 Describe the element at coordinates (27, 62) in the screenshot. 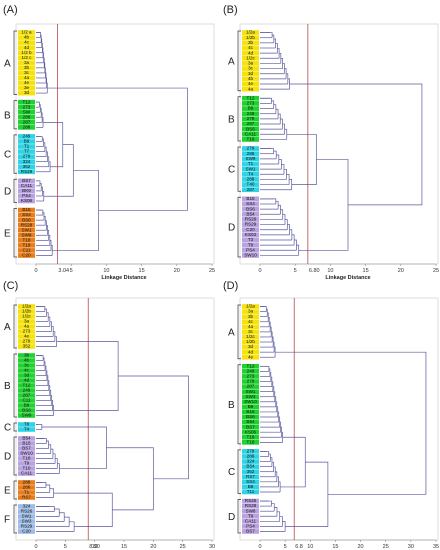

I see `leaf-label: 3a` at that location.